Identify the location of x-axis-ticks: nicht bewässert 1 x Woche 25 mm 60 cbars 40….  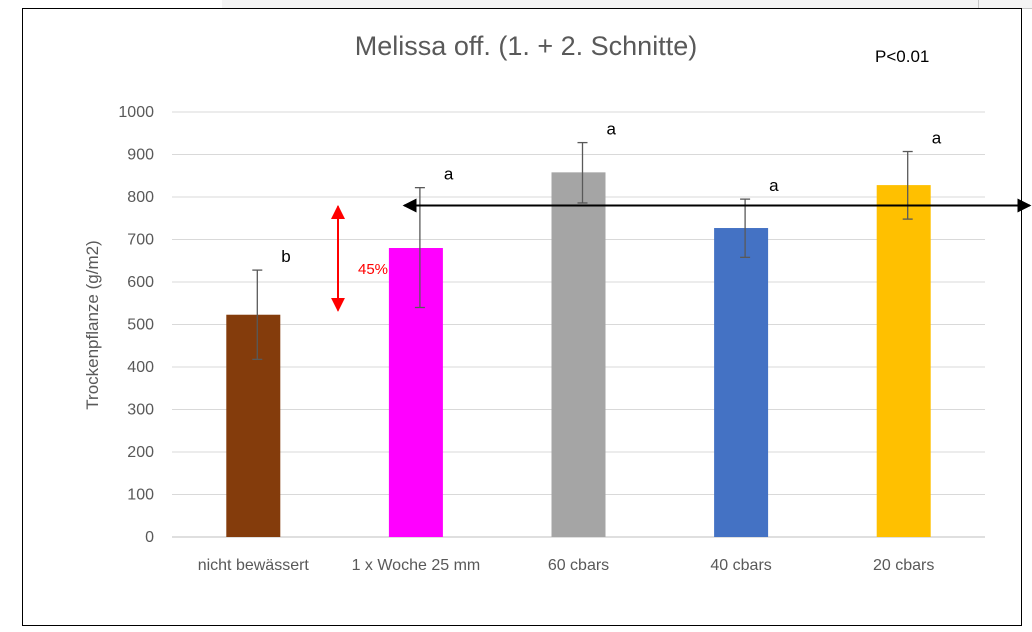
(566, 565).